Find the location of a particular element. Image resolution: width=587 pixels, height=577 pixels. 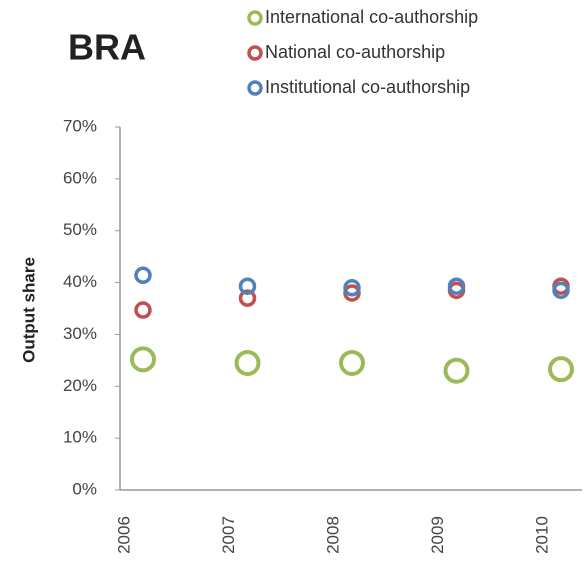

y-tick-label: 30% is located at coordinates (80, 333).